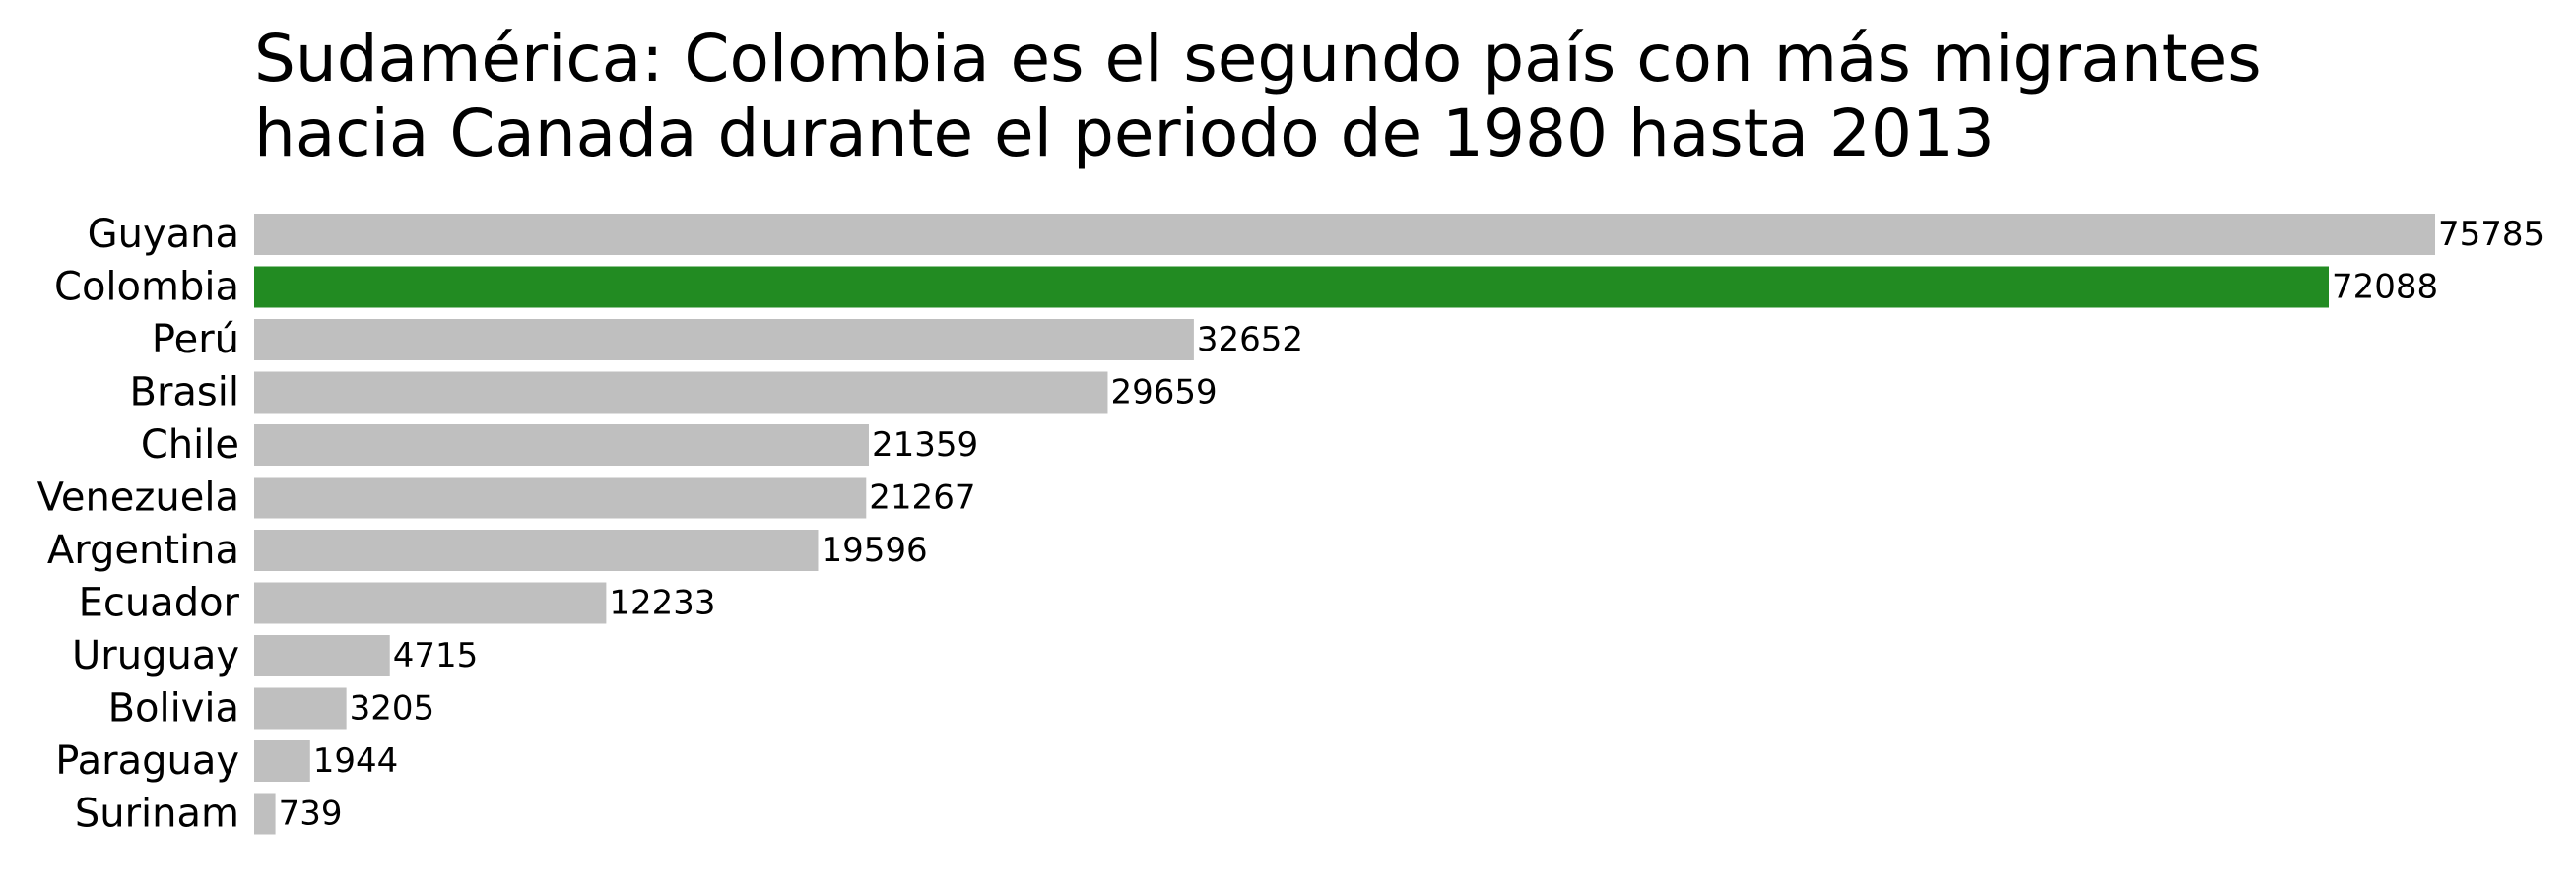  I want to click on category-label-brasil: Brasil, so click(185, 392).